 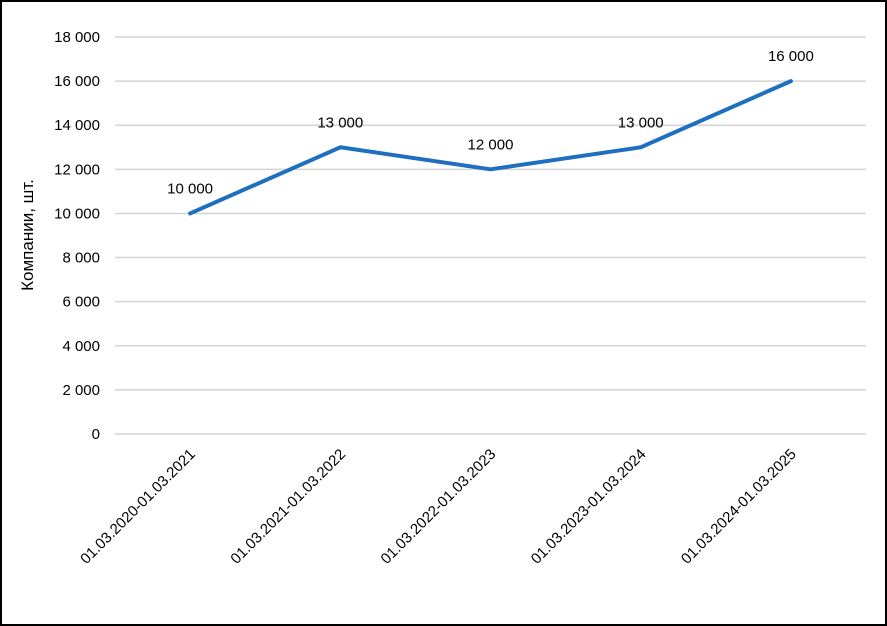 I want to click on x-tick-label: 01.03.2021-01.03.2022, so click(x=288, y=507).